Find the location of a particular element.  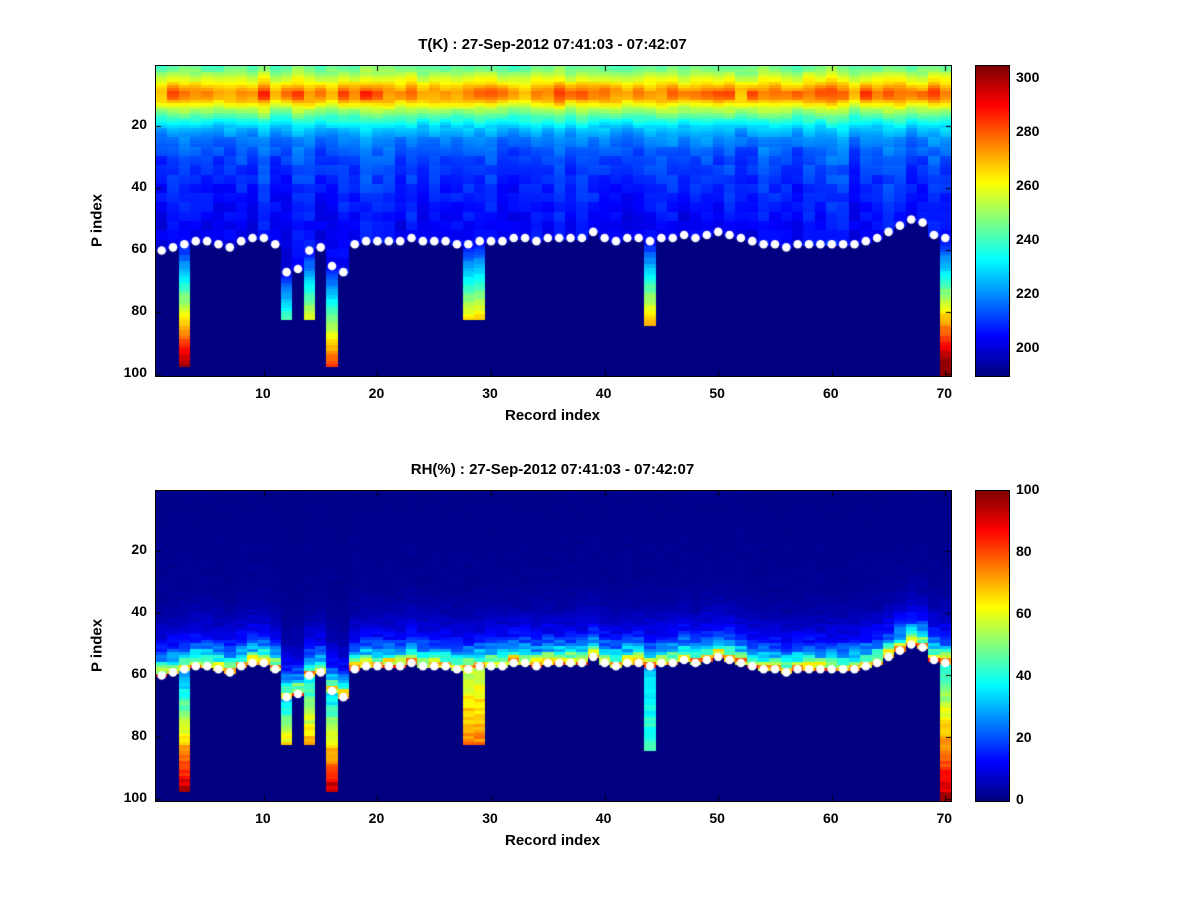

colorbar-tick-label: 40 is located at coordinates (1024, 675).